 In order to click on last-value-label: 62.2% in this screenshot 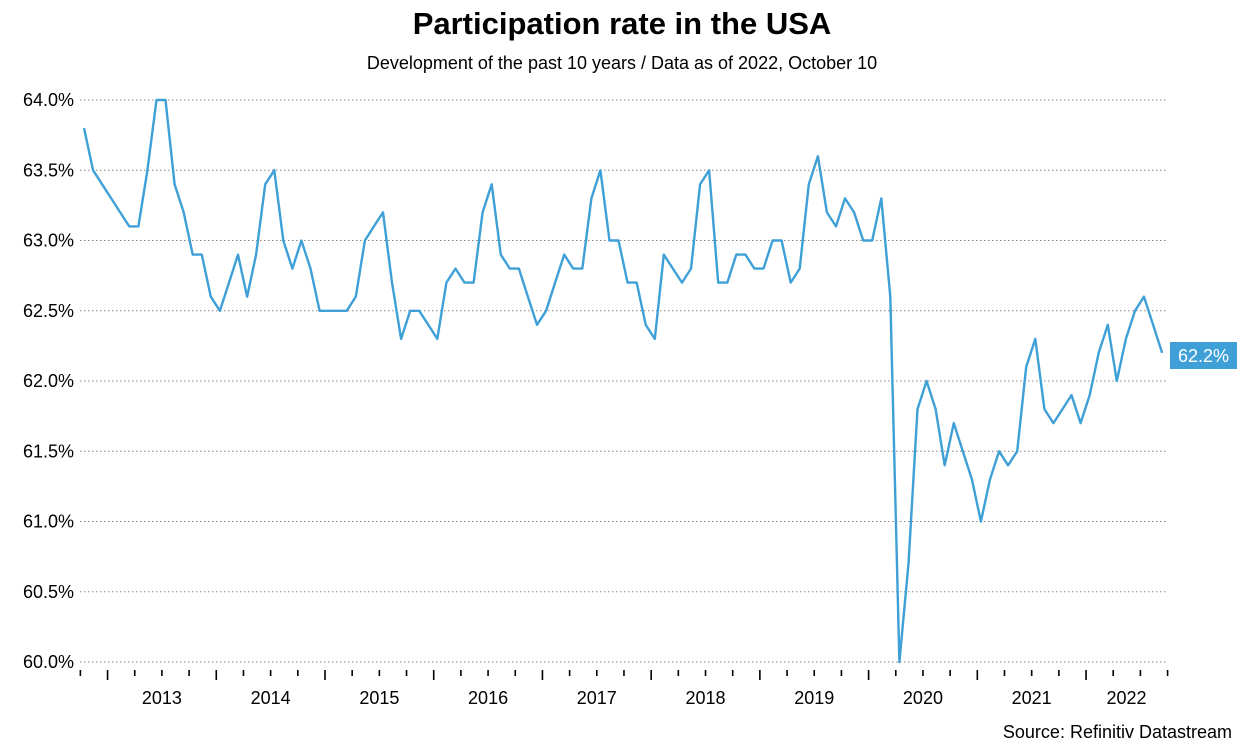, I will do `click(1203, 356)`.